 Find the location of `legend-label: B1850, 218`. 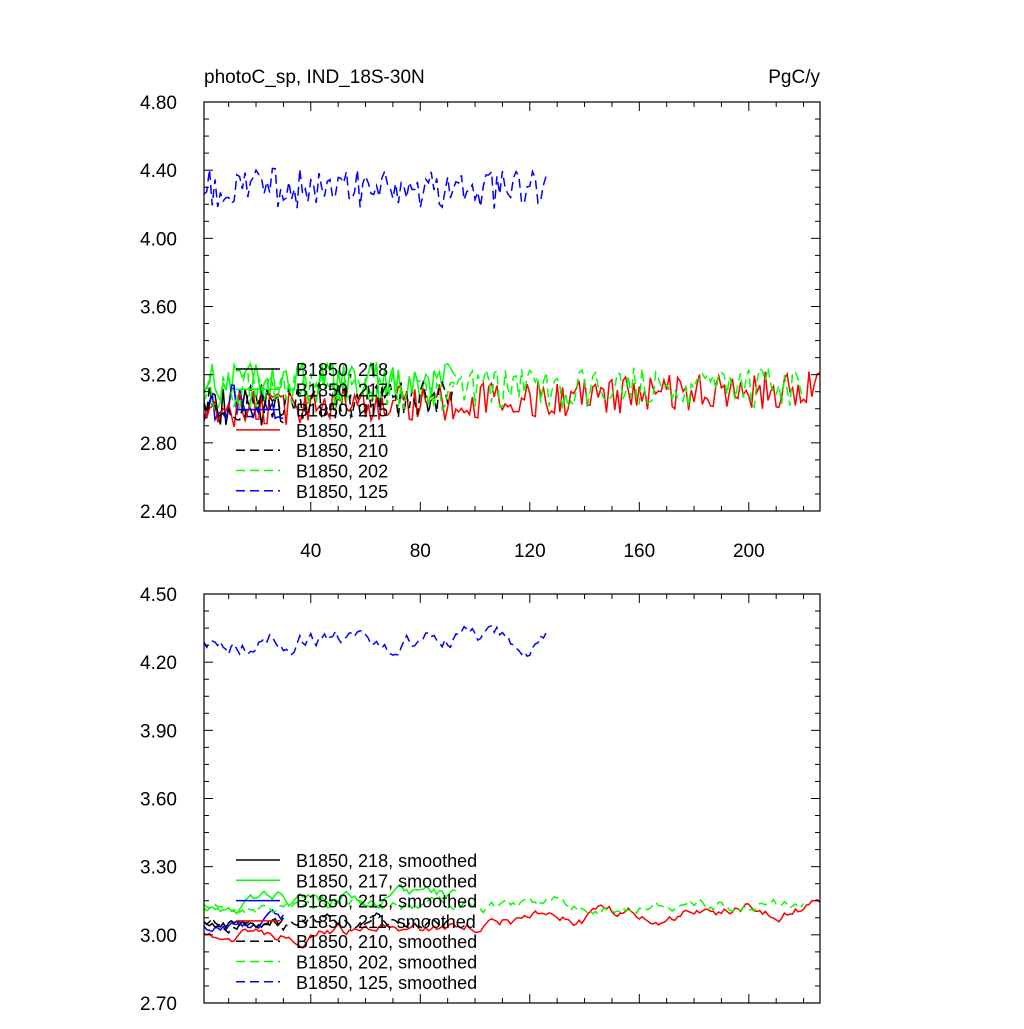

legend-label: B1850, 218 is located at coordinates (342, 370).